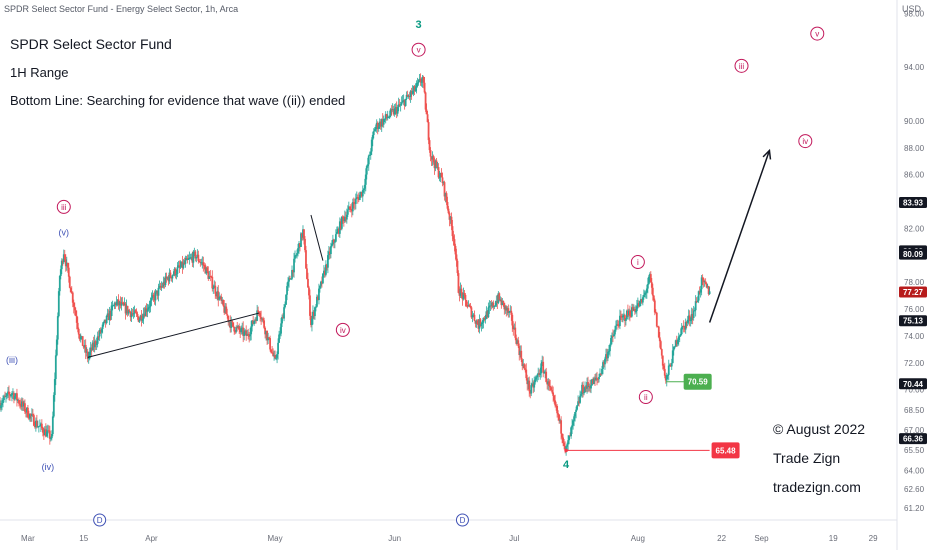  I want to click on price-axis-tag-bg, so click(913, 321).